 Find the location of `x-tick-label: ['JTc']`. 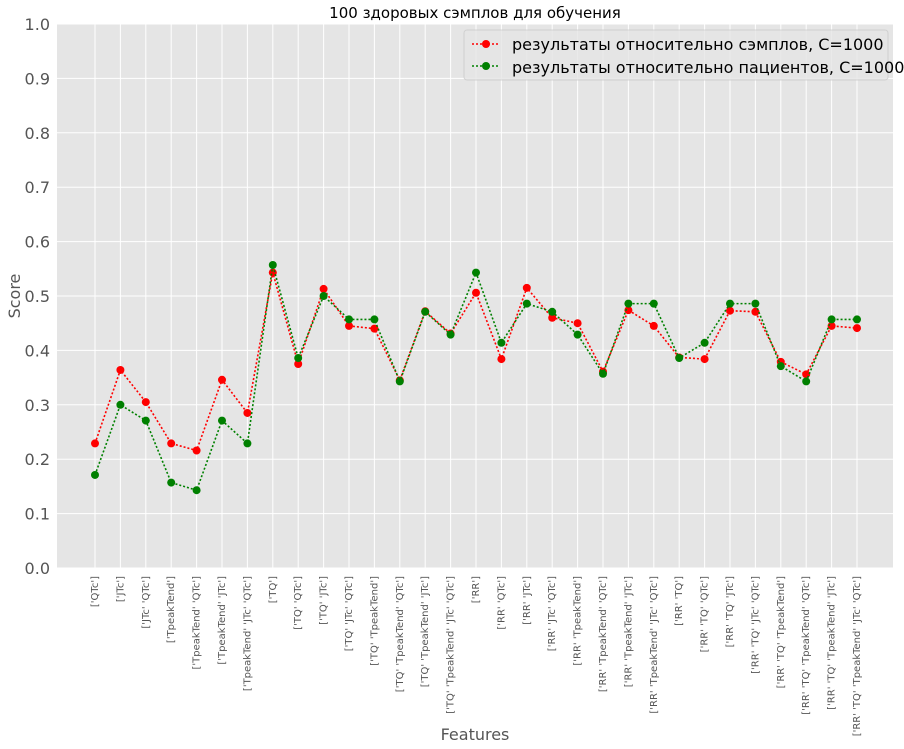

x-tick-label: ['JTc'] is located at coordinates (120, 589).